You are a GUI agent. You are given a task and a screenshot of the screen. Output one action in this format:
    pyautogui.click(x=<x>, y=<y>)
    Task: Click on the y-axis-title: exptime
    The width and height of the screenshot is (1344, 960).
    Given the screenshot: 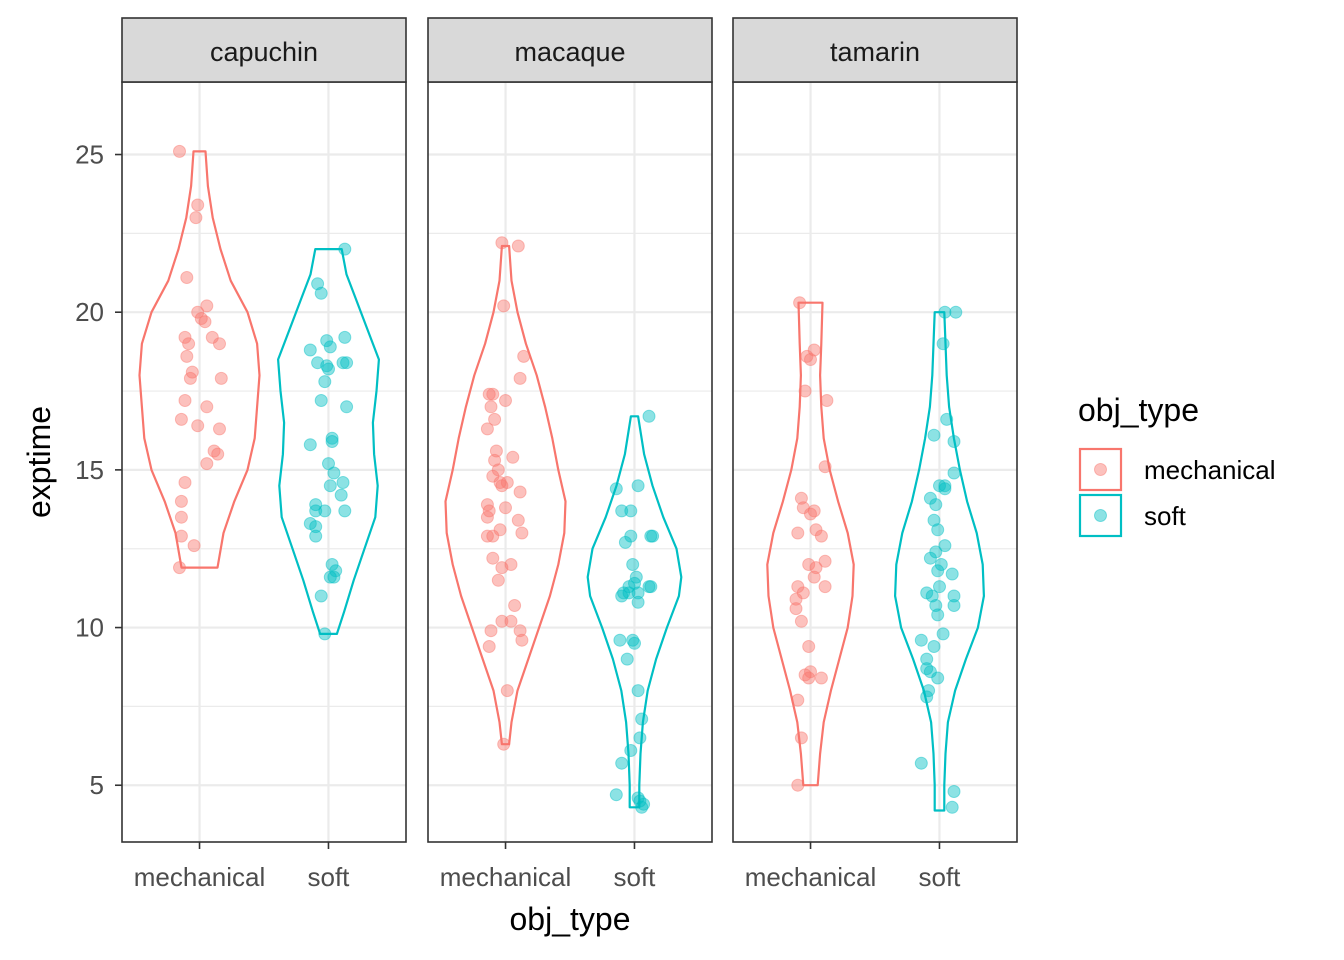 What is the action you would take?
    pyautogui.click(x=39, y=462)
    